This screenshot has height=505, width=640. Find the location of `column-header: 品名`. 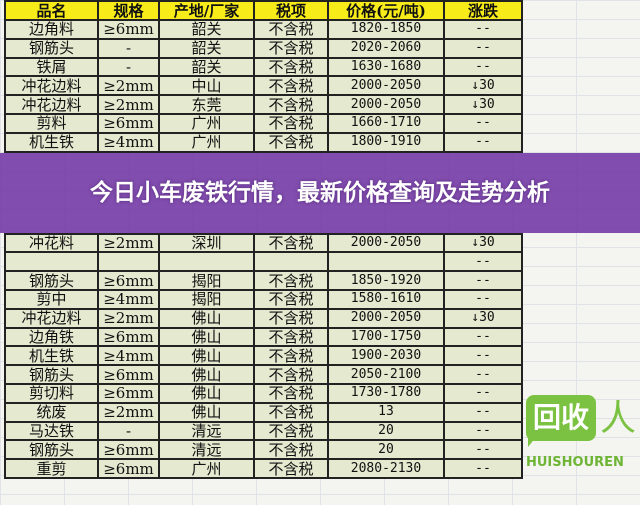

column-header: 品名 is located at coordinates (51, 10).